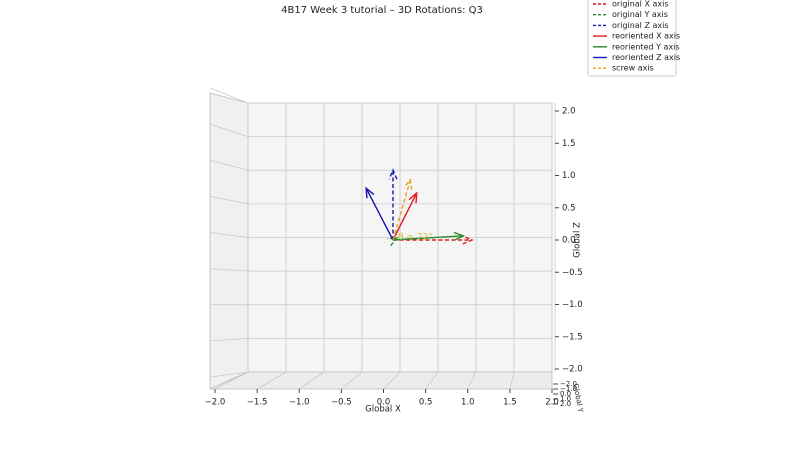 The width and height of the screenshot is (800, 450). I want to click on x-tick-label: 2.0, so click(552, 403).